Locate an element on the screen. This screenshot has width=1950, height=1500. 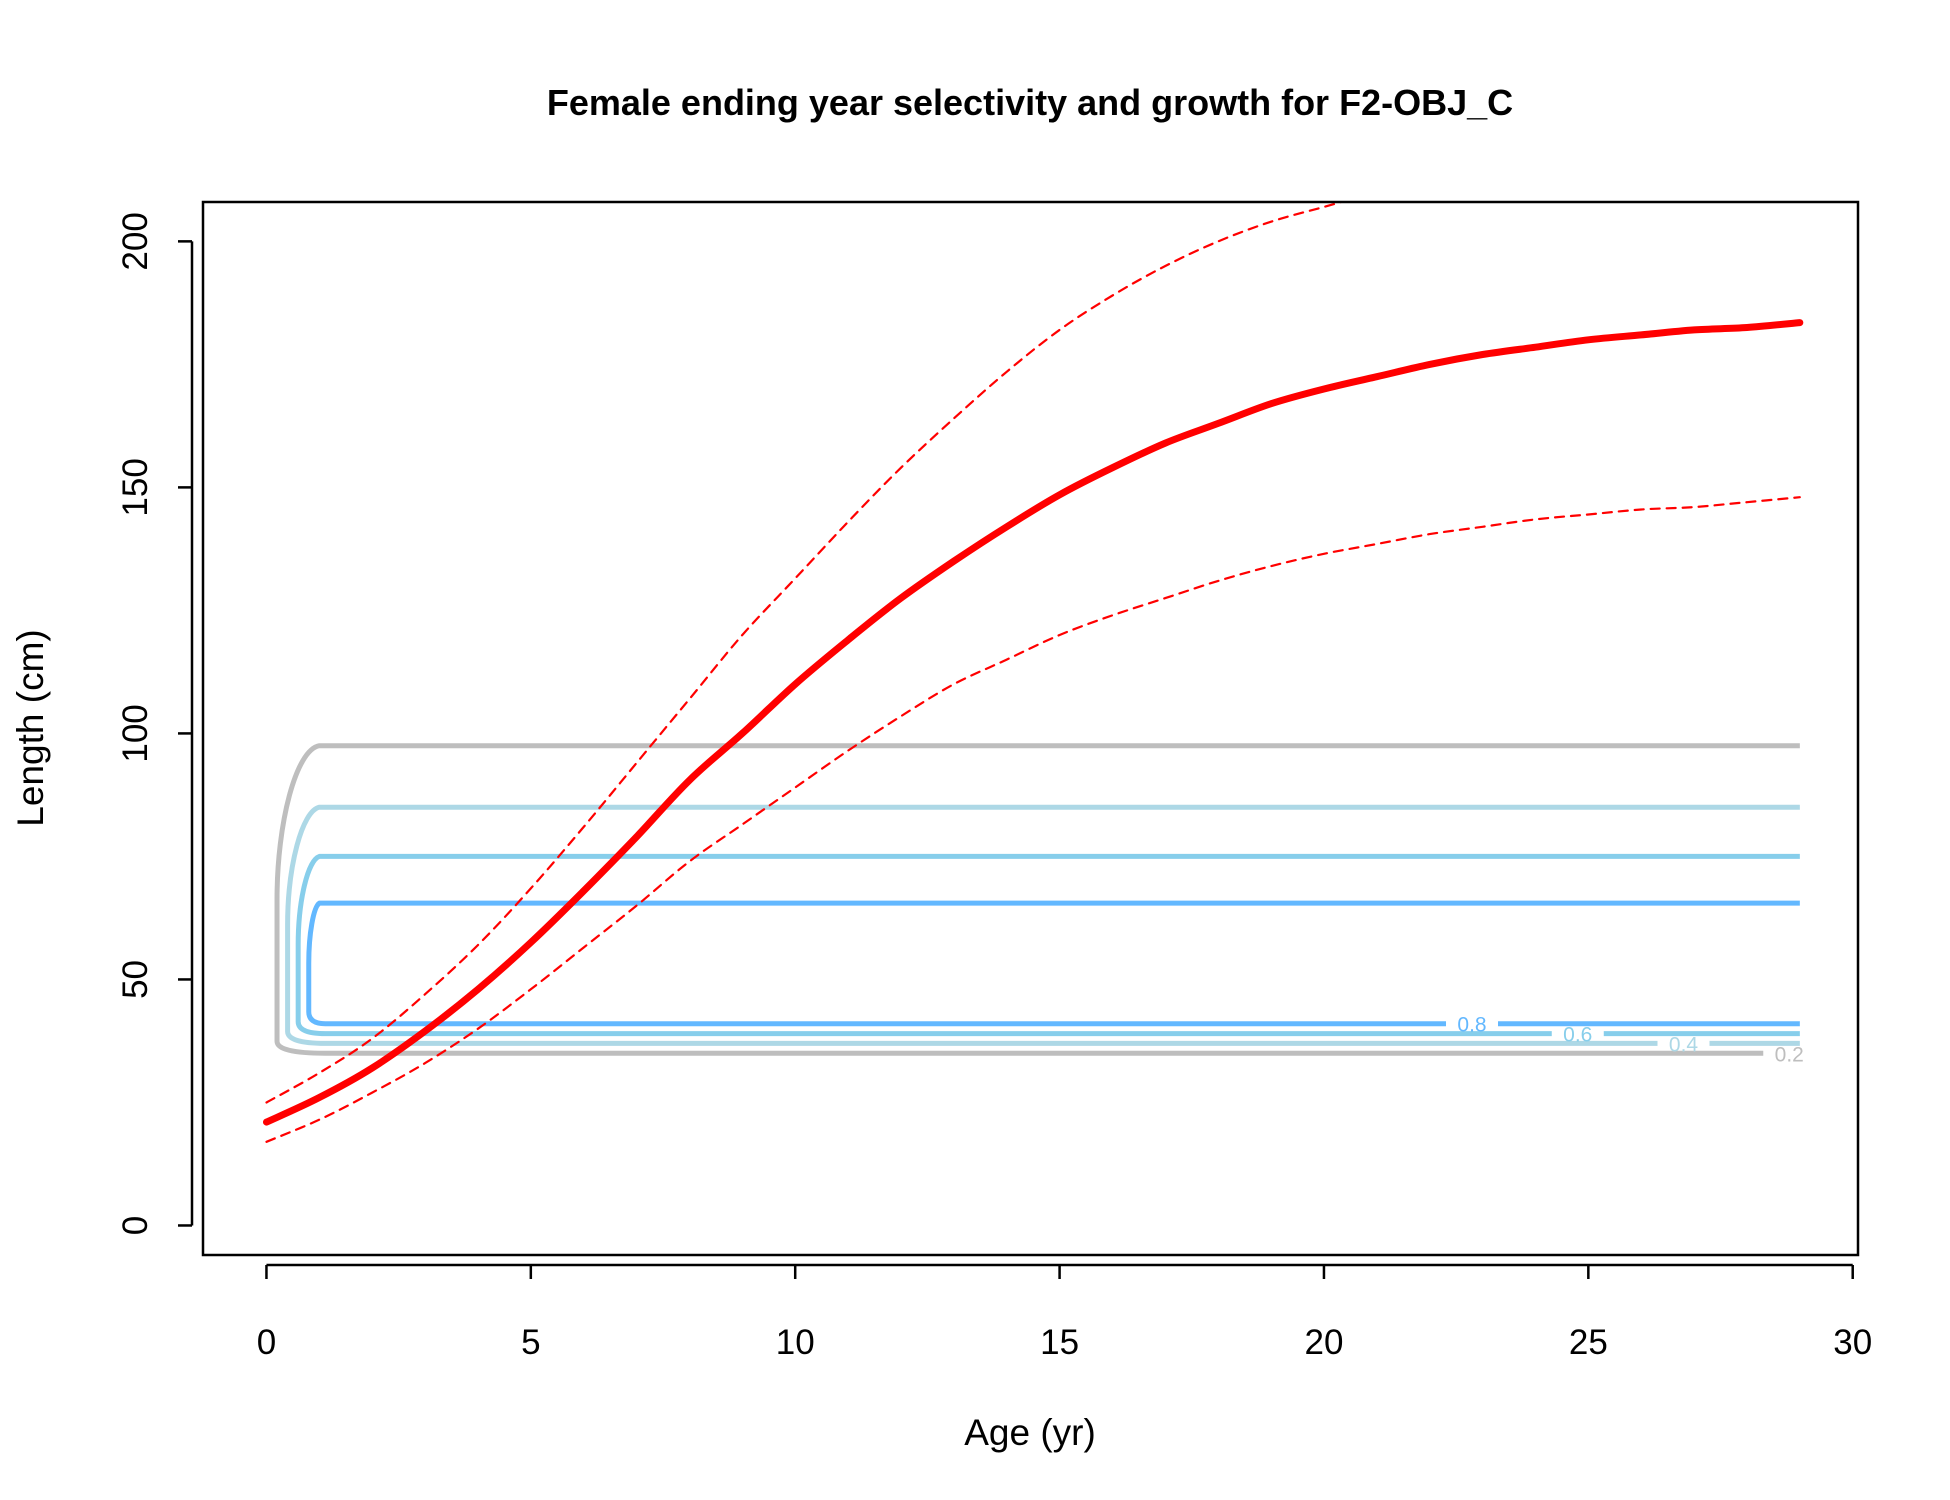
y-tick-label: 200 is located at coordinates (135, 241).